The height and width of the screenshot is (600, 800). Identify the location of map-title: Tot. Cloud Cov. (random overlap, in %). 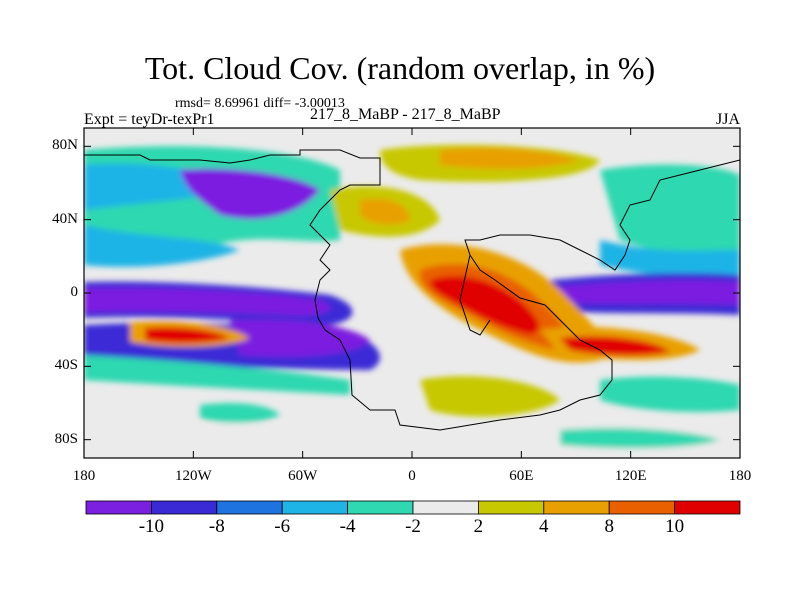
(400, 68).